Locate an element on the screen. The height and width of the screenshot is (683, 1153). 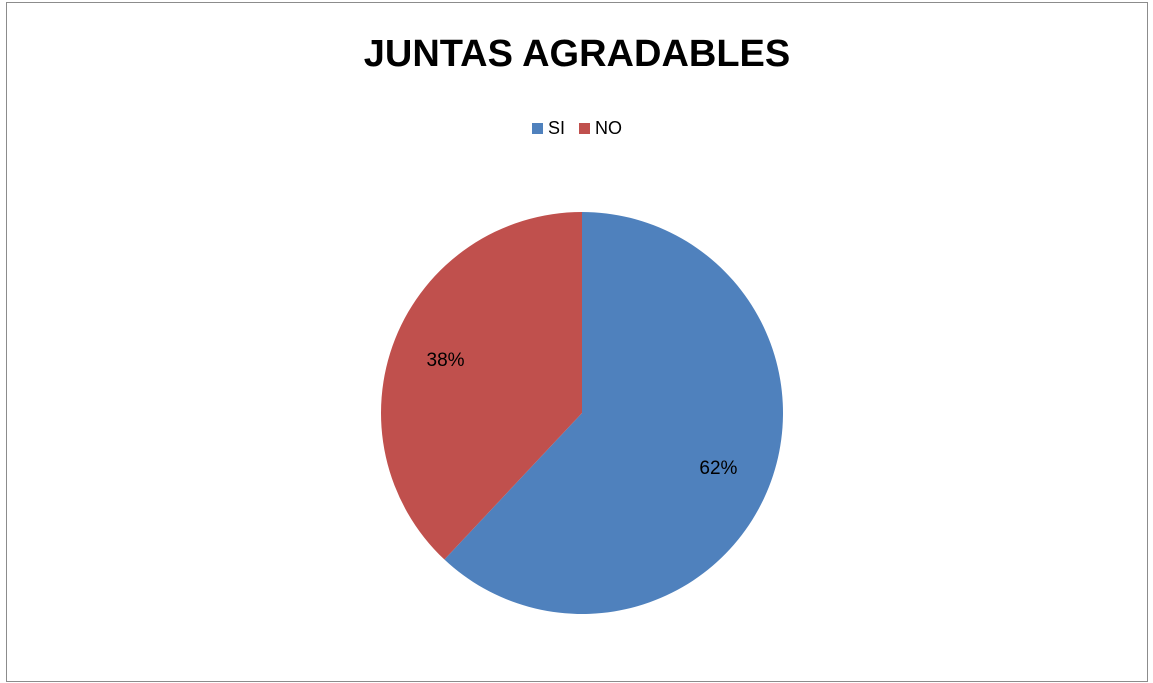
chart-legend: SI NO is located at coordinates (577, 128).